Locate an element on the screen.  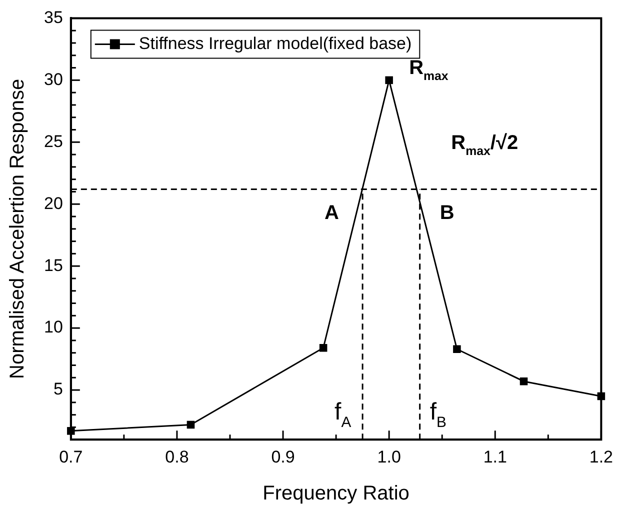
y-tick-label: 30 is located at coordinates (53, 79).